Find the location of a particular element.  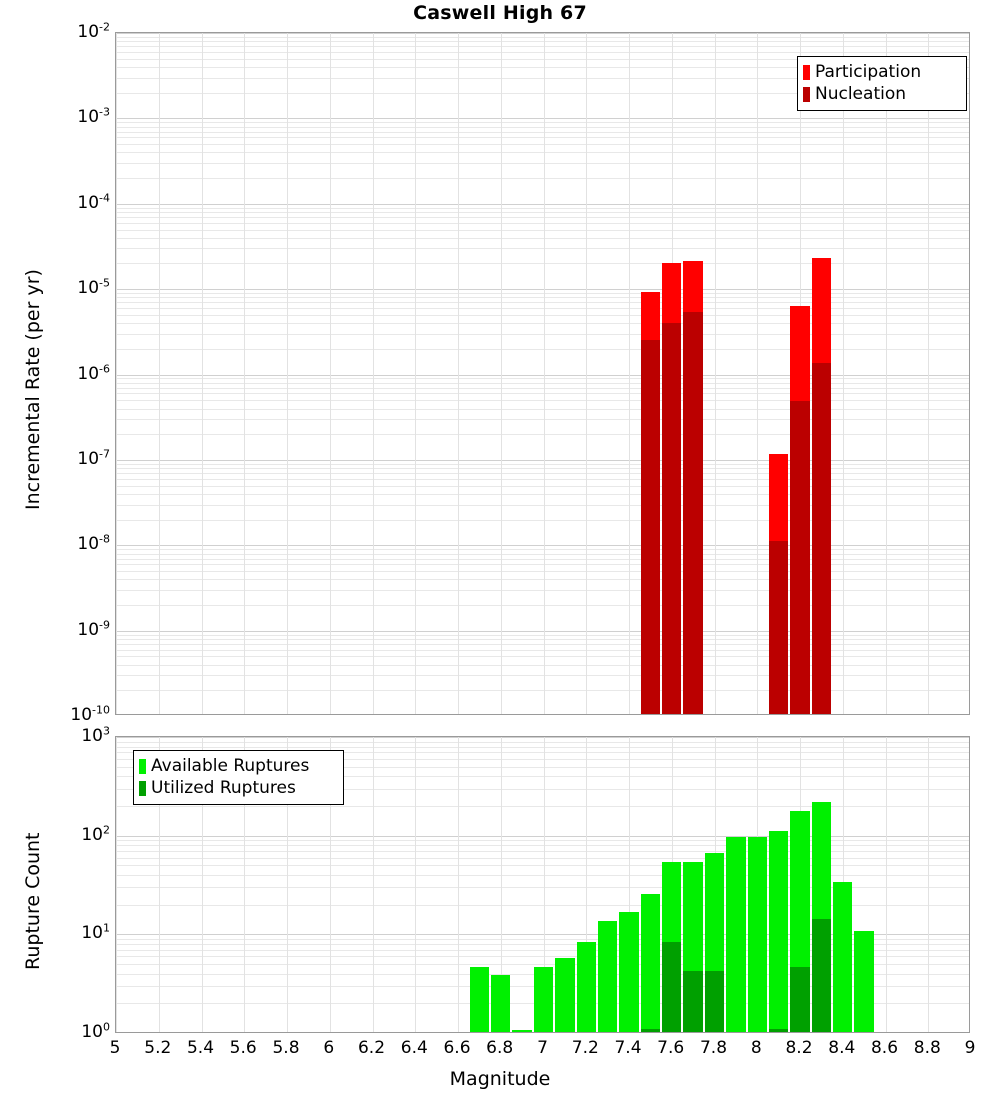

y-axis-tick-label: 10⁻⁷ is located at coordinates (93, 458).